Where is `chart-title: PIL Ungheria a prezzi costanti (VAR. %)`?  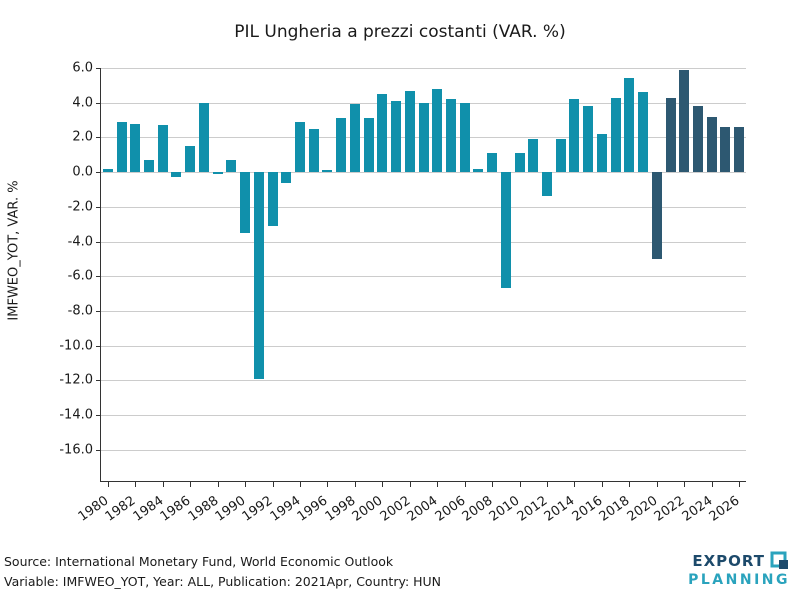 chart-title: PIL Ungheria a prezzi costanti (VAR. %) is located at coordinates (400, 32).